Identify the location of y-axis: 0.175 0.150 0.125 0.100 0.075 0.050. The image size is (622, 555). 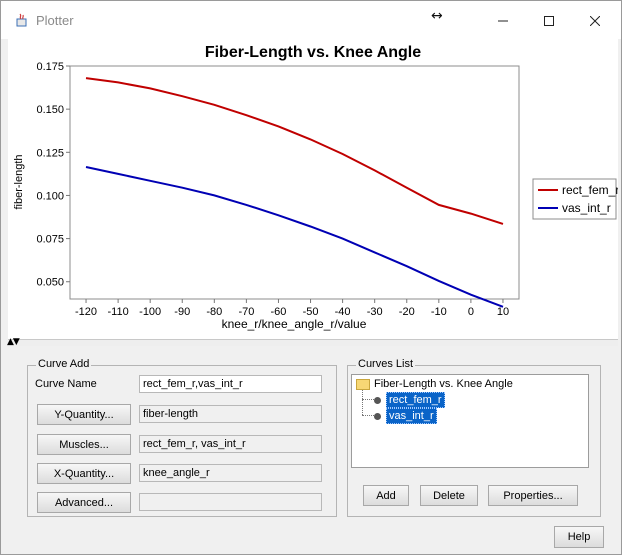
(53, 175).